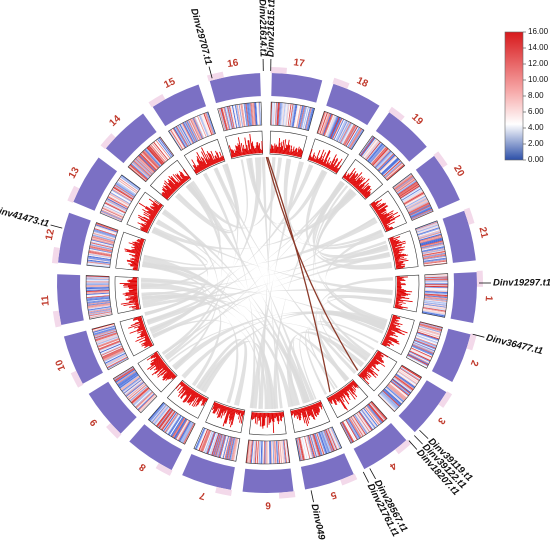 This screenshot has height=545, width=550. I want to click on gene-label: Dinv36477.t1, so click(514, 344).